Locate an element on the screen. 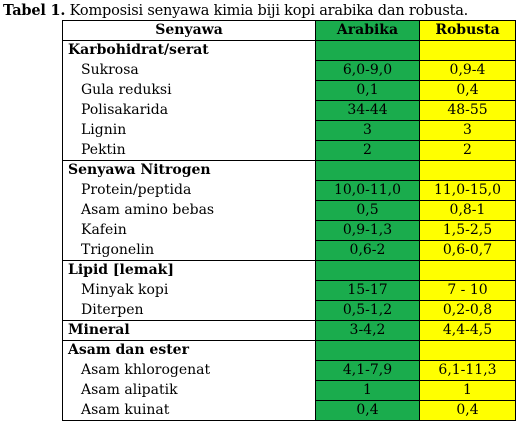 The width and height of the screenshot is (518, 428). robusta-value: 0,2-0,8 is located at coordinates (467, 310).